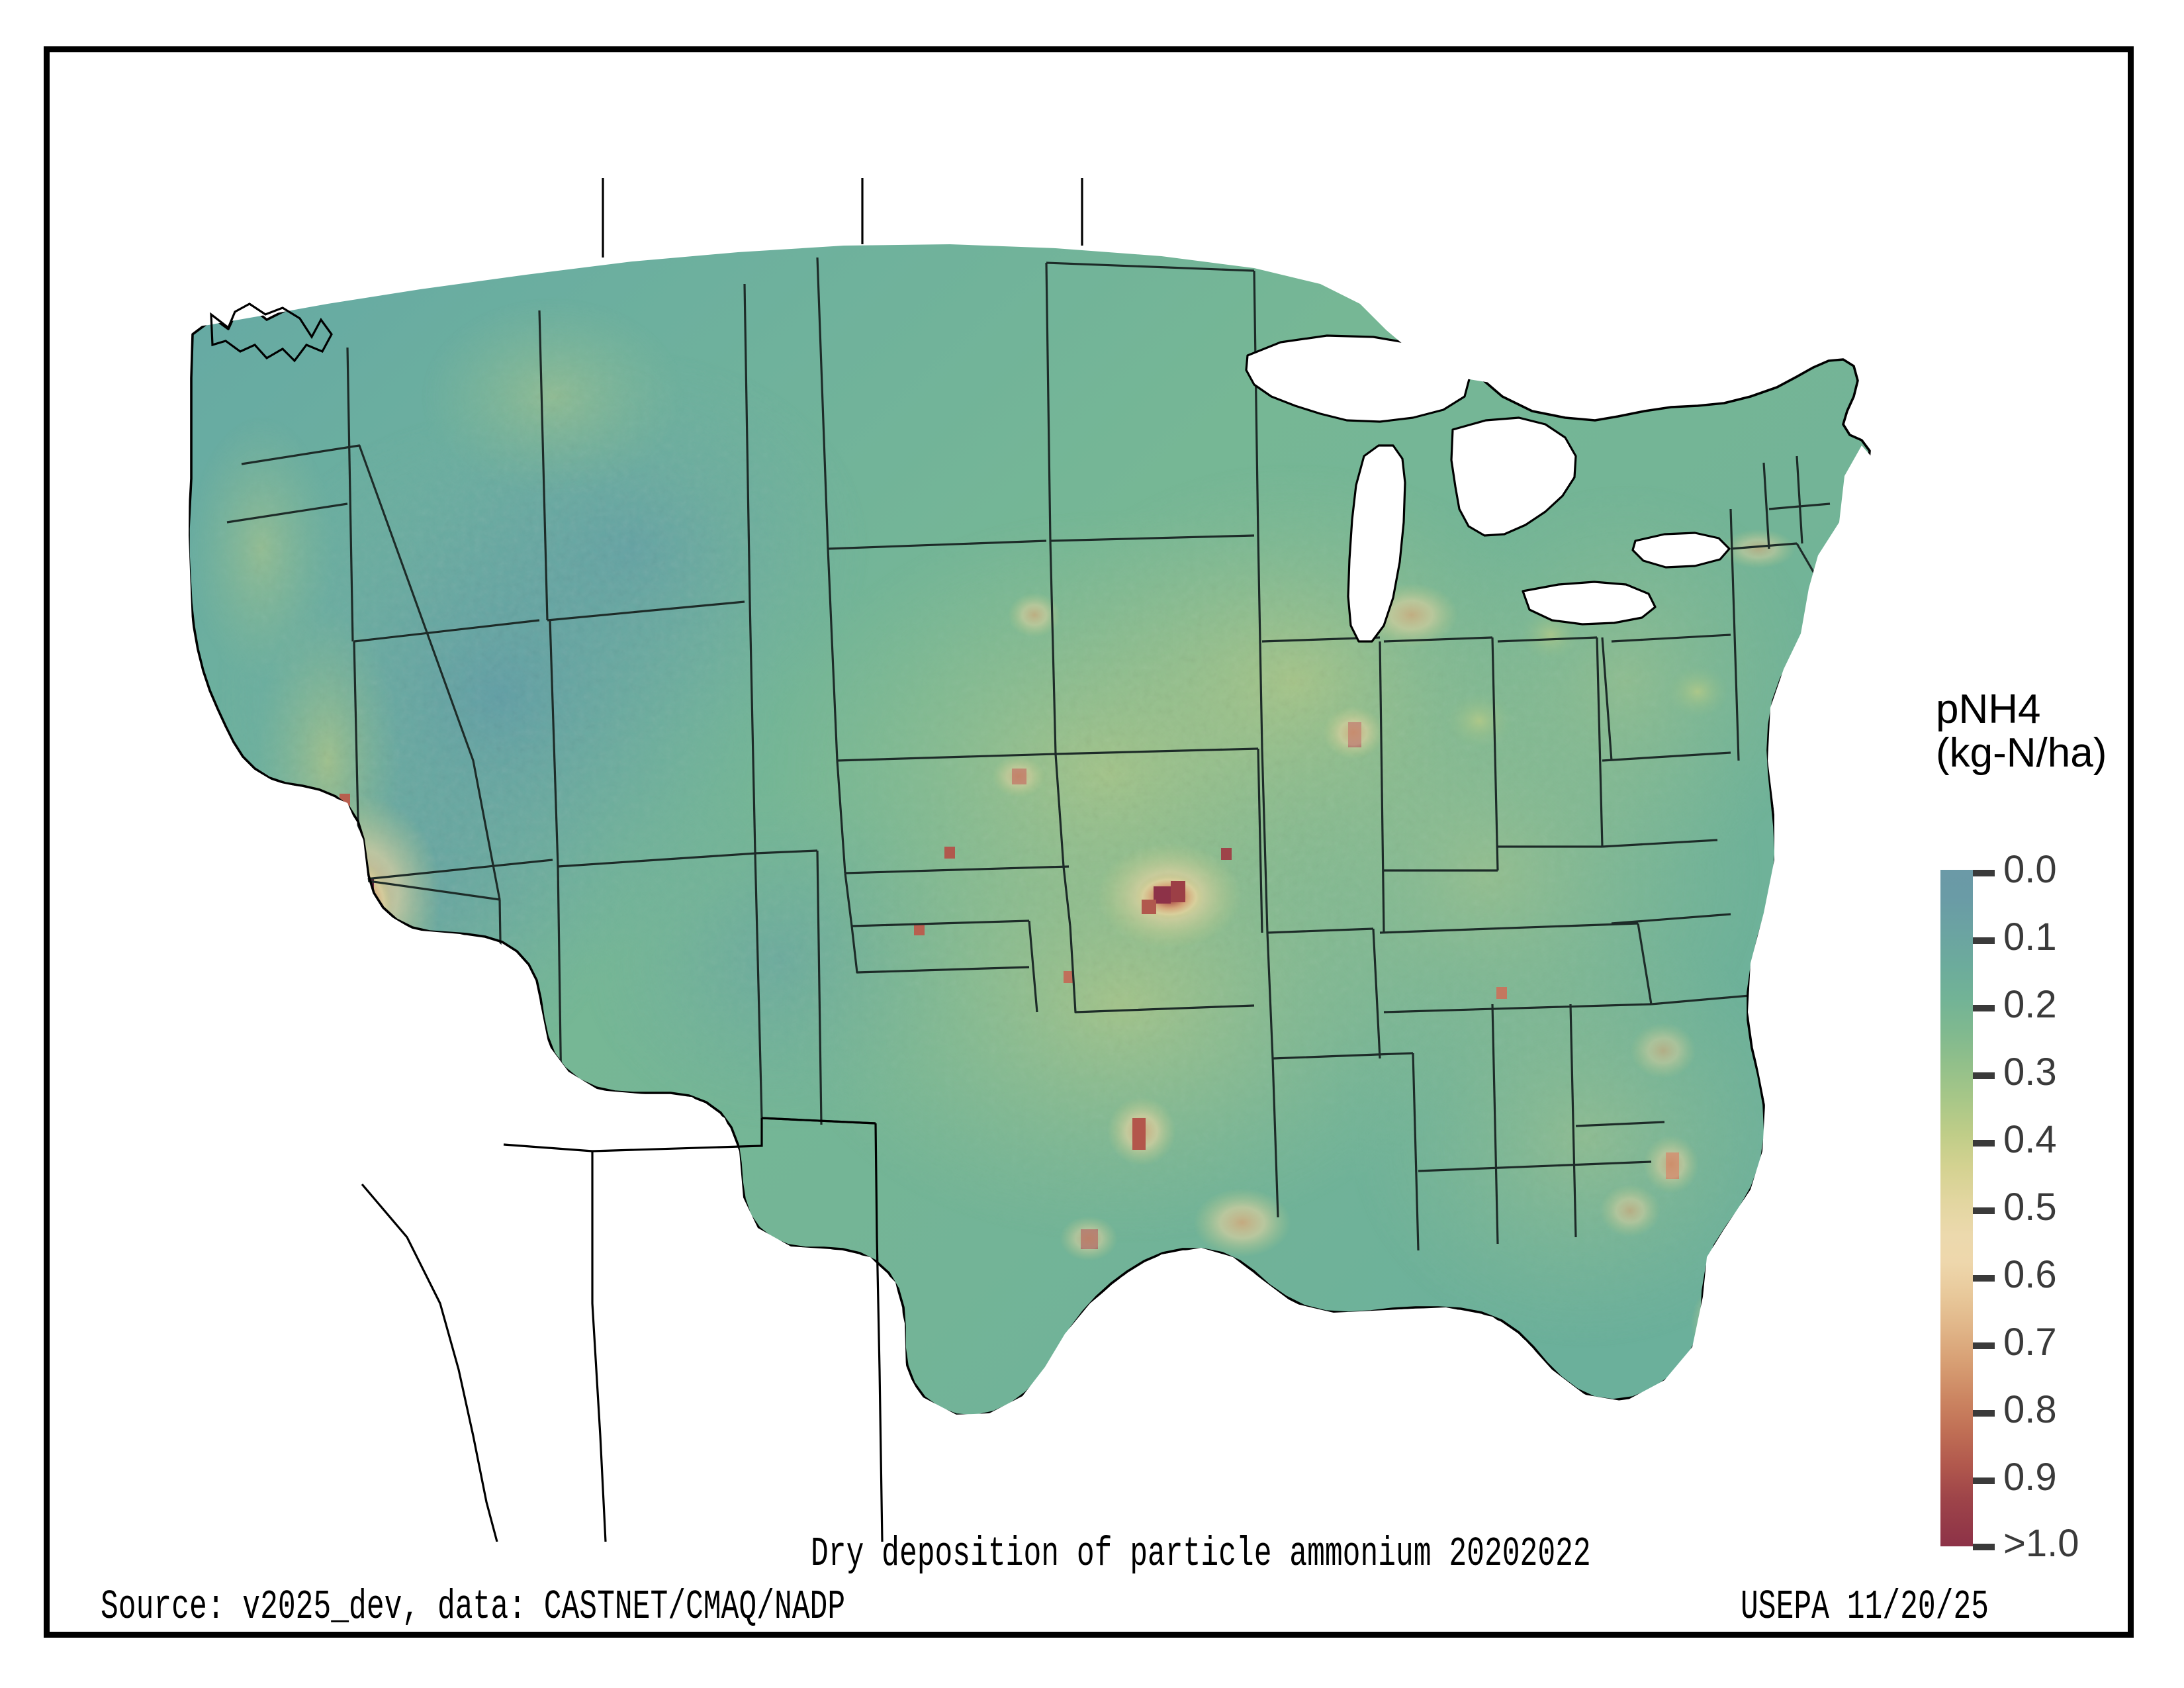  What do you see at coordinates (2030, 869) in the screenshot?
I see `colorbar-label-0: 0.0` at bounding box center [2030, 869].